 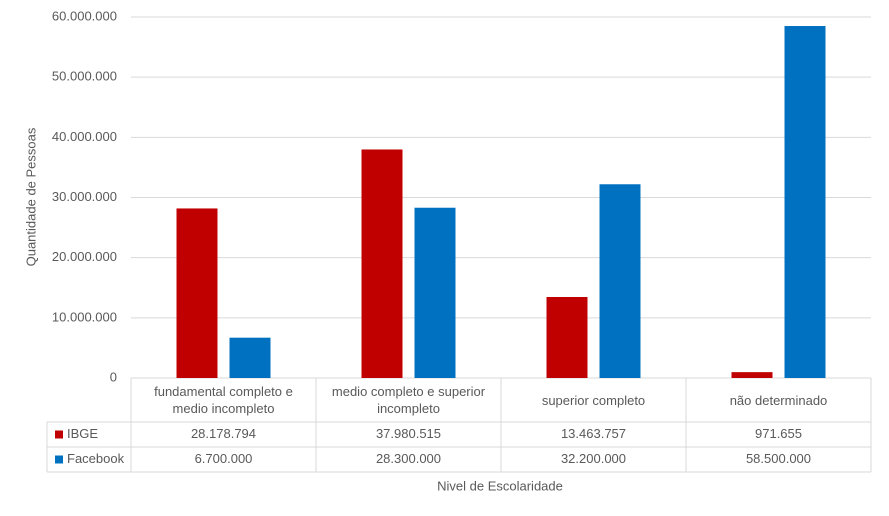 What do you see at coordinates (778, 433) in the screenshot?
I see `table-value: 971.655` at bounding box center [778, 433].